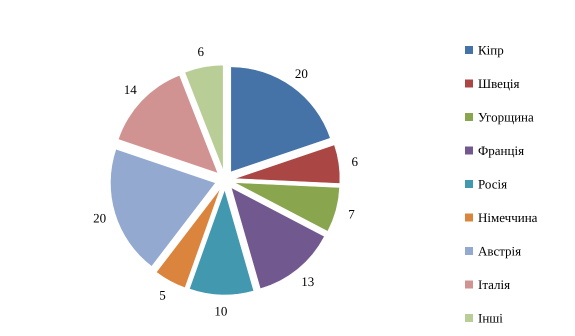 The width and height of the screenshot is (575, 336). I want to click on legend-label: Угорщина, so click(506, 117).